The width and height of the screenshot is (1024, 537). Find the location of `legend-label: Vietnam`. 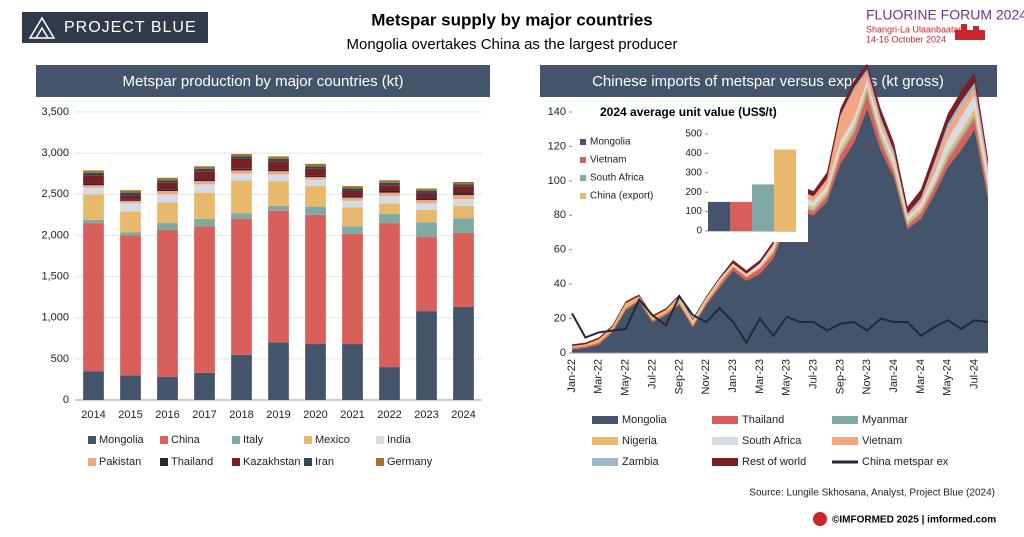

legend-label: Vietnam is located at coordinates (608, 160).